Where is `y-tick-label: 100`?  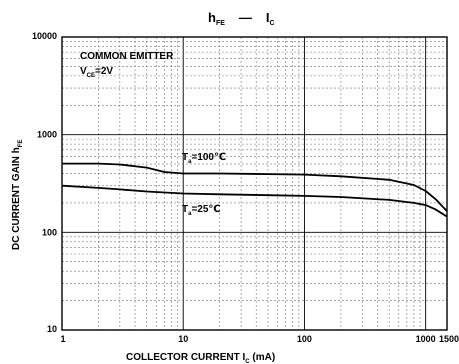
y-tick-label: 100 is located at coordinates (49, 232).